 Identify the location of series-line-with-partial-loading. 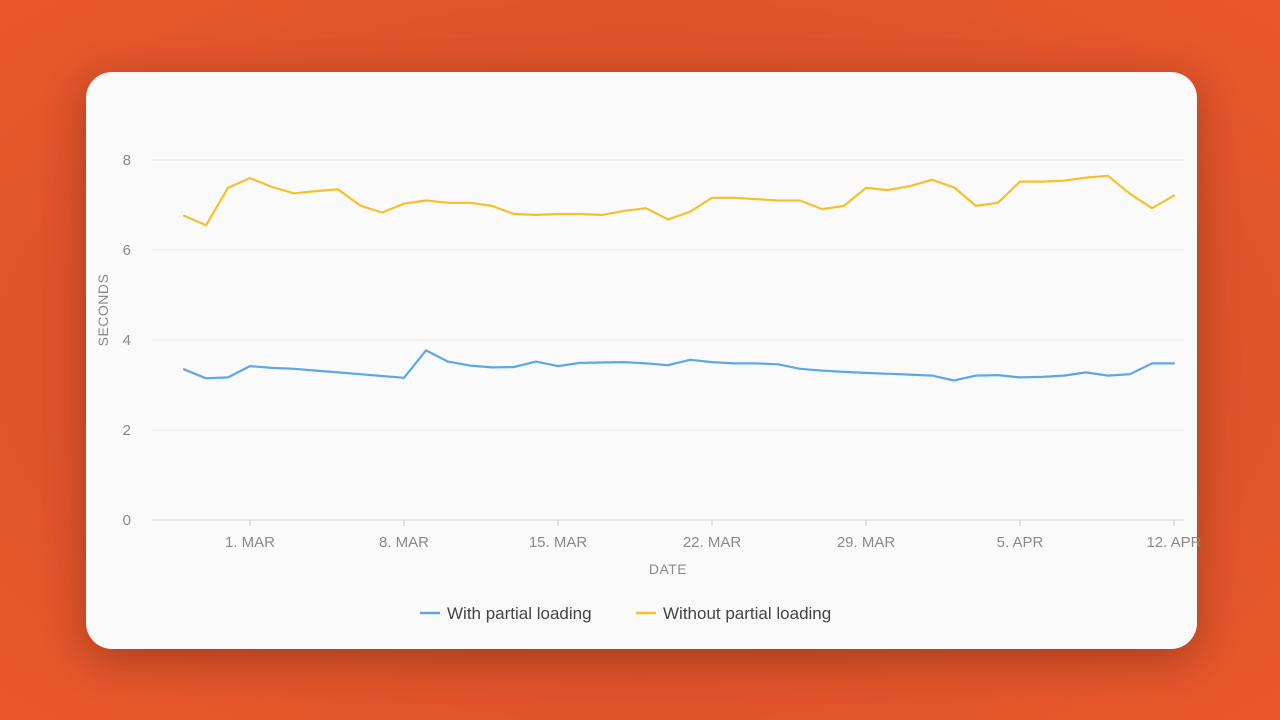
(679, 365).